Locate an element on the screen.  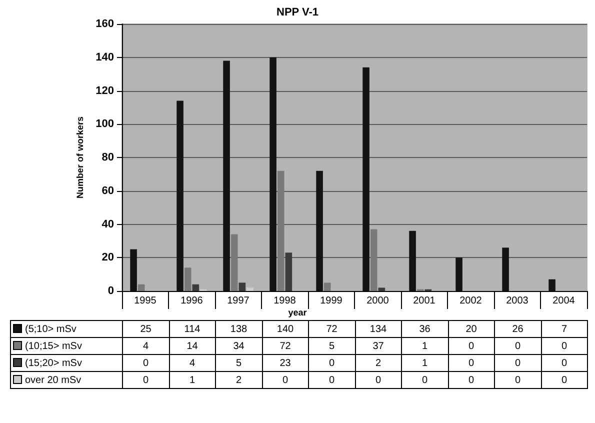
y-tick-label: 40 is located at coordinates (108, 224).